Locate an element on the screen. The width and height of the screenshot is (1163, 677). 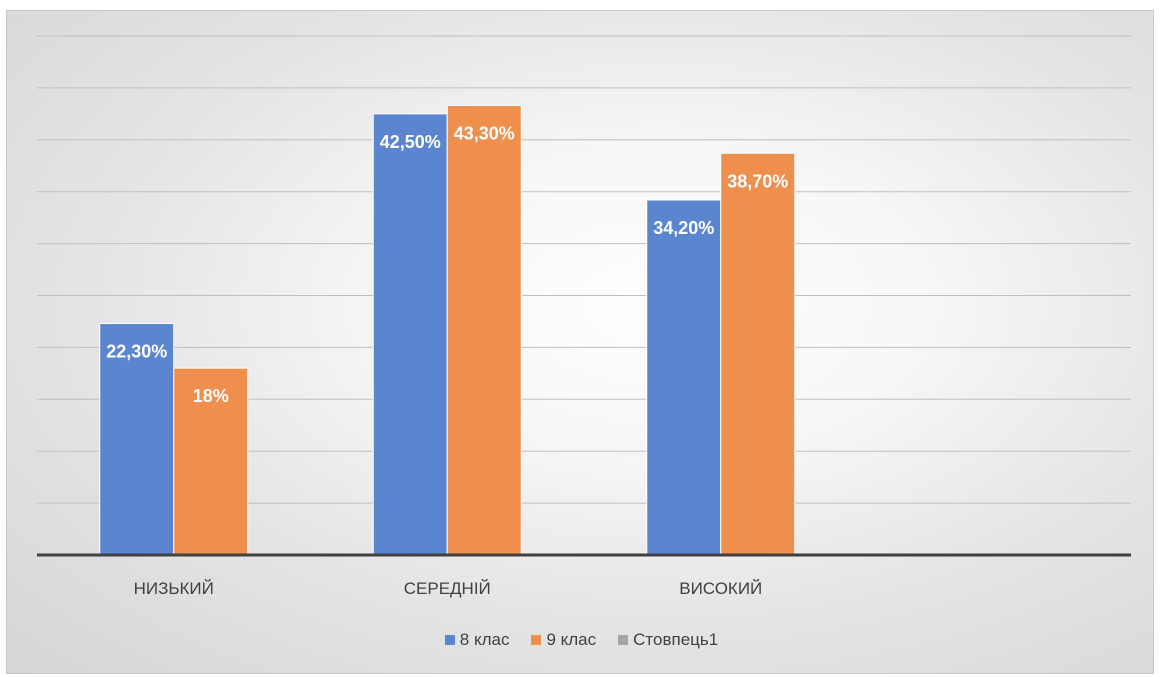
data-label: 18% is located at coordinates (211, 396).